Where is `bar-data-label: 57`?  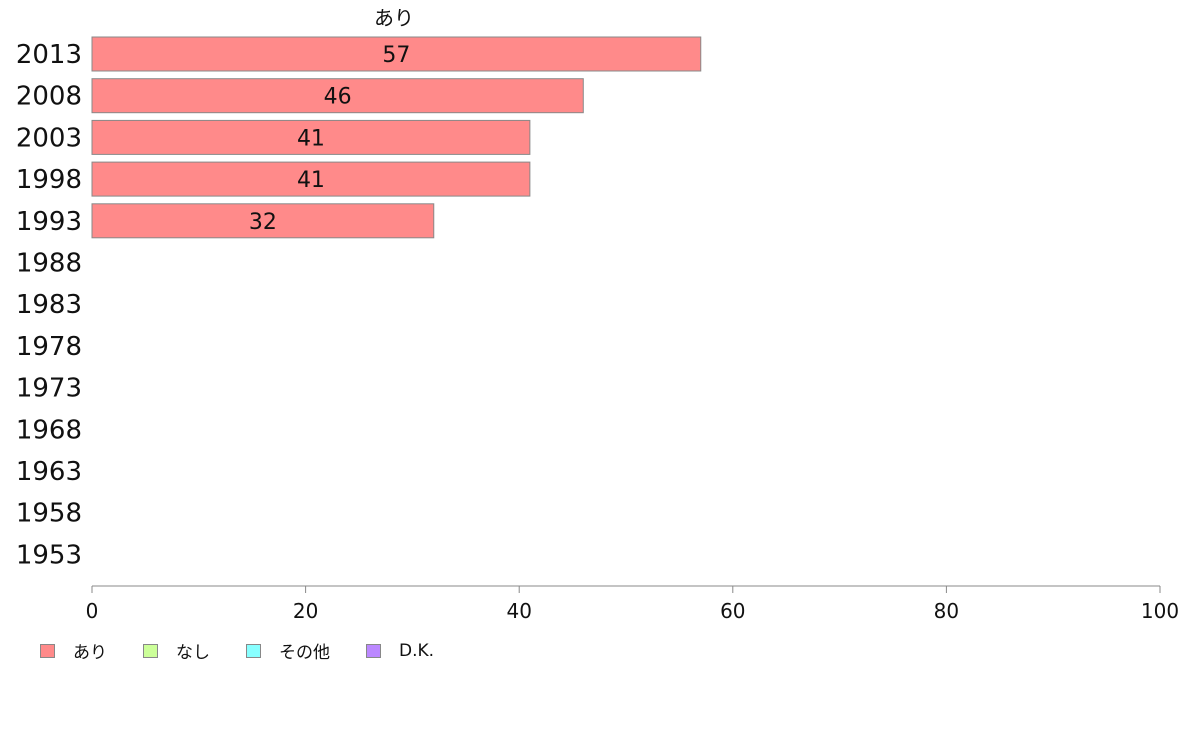 bar-data-label: 57 is located at coordinates (396, 55).